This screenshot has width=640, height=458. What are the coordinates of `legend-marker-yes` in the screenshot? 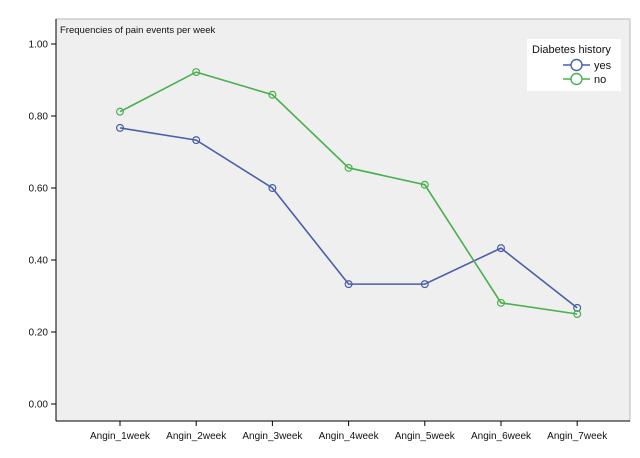 It's located at (576, 65).